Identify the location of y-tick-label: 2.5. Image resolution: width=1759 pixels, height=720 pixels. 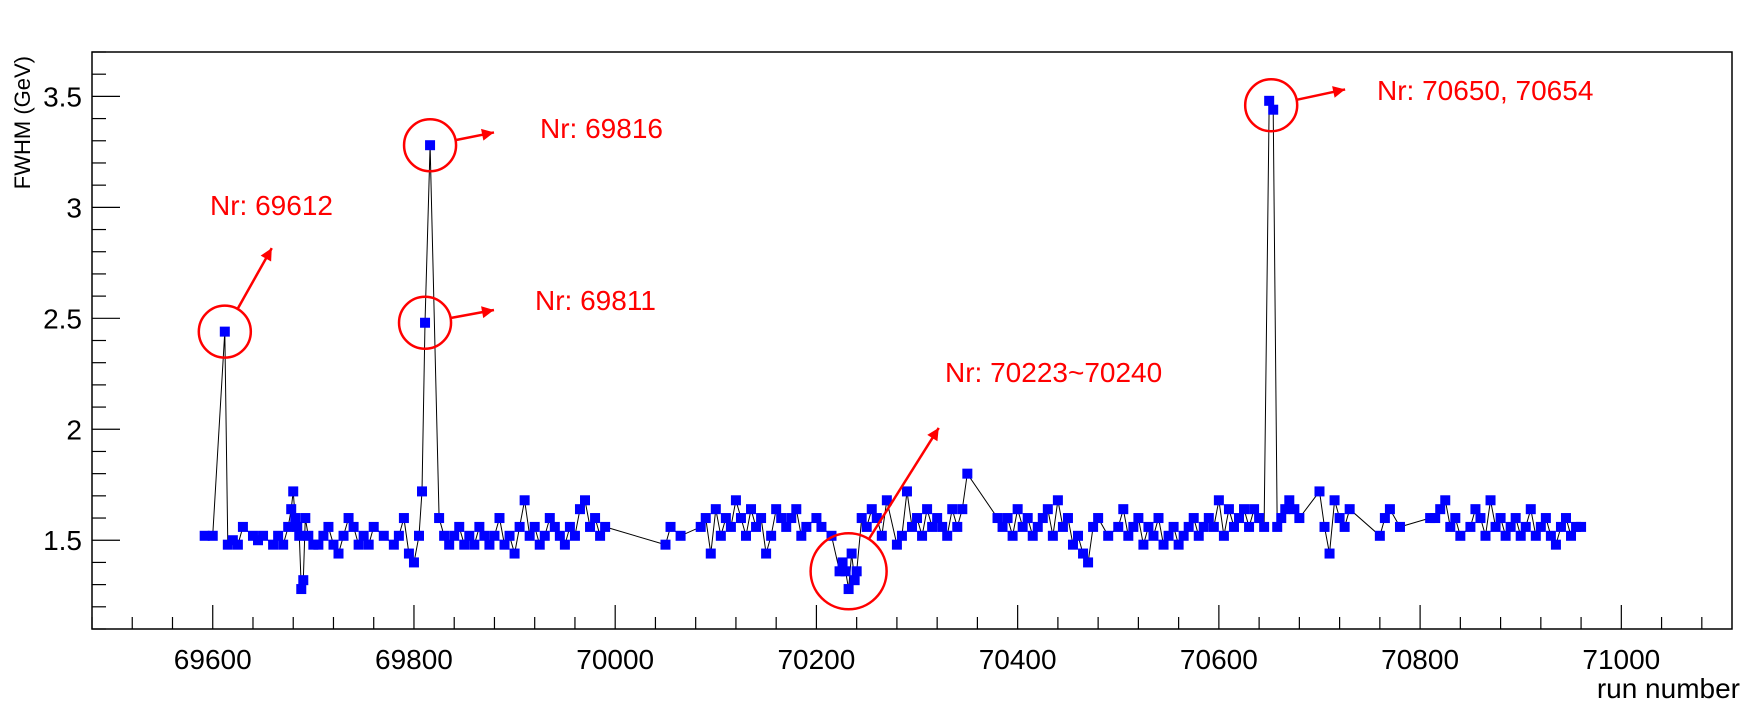
(62, 318).